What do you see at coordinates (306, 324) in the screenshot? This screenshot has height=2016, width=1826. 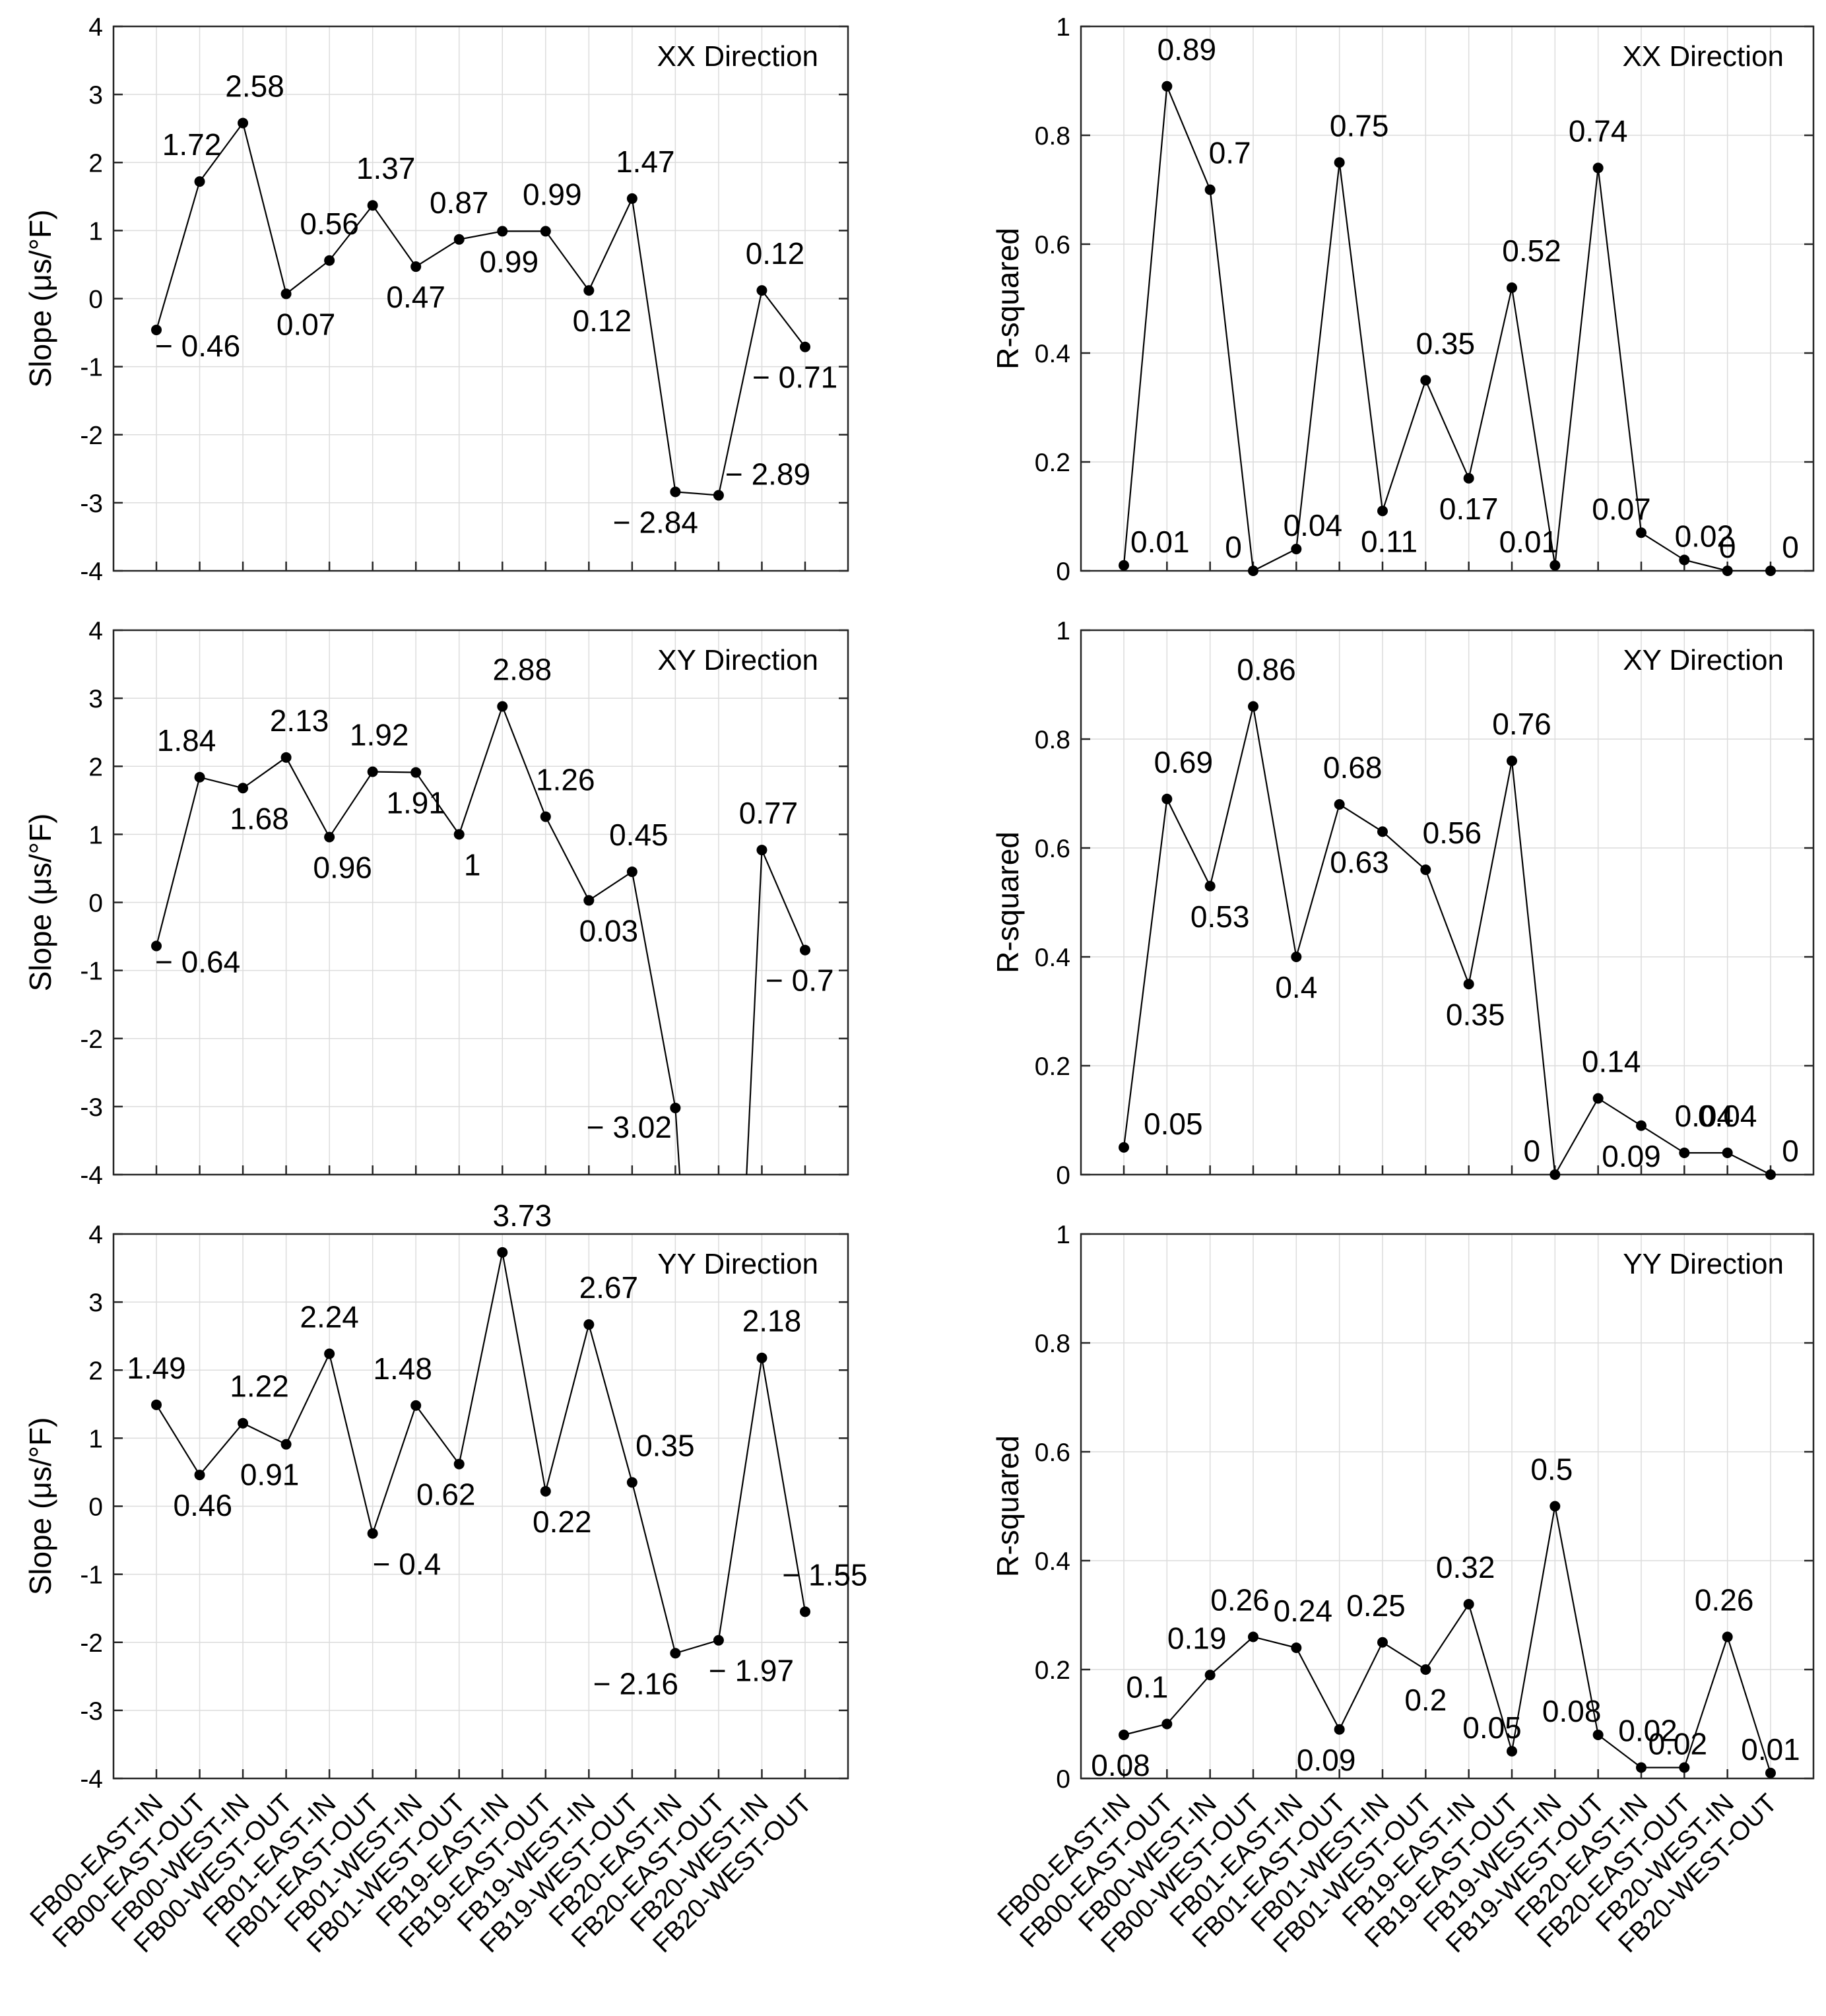 I see `data-label: 0.07` at bounding box center [306, 324].